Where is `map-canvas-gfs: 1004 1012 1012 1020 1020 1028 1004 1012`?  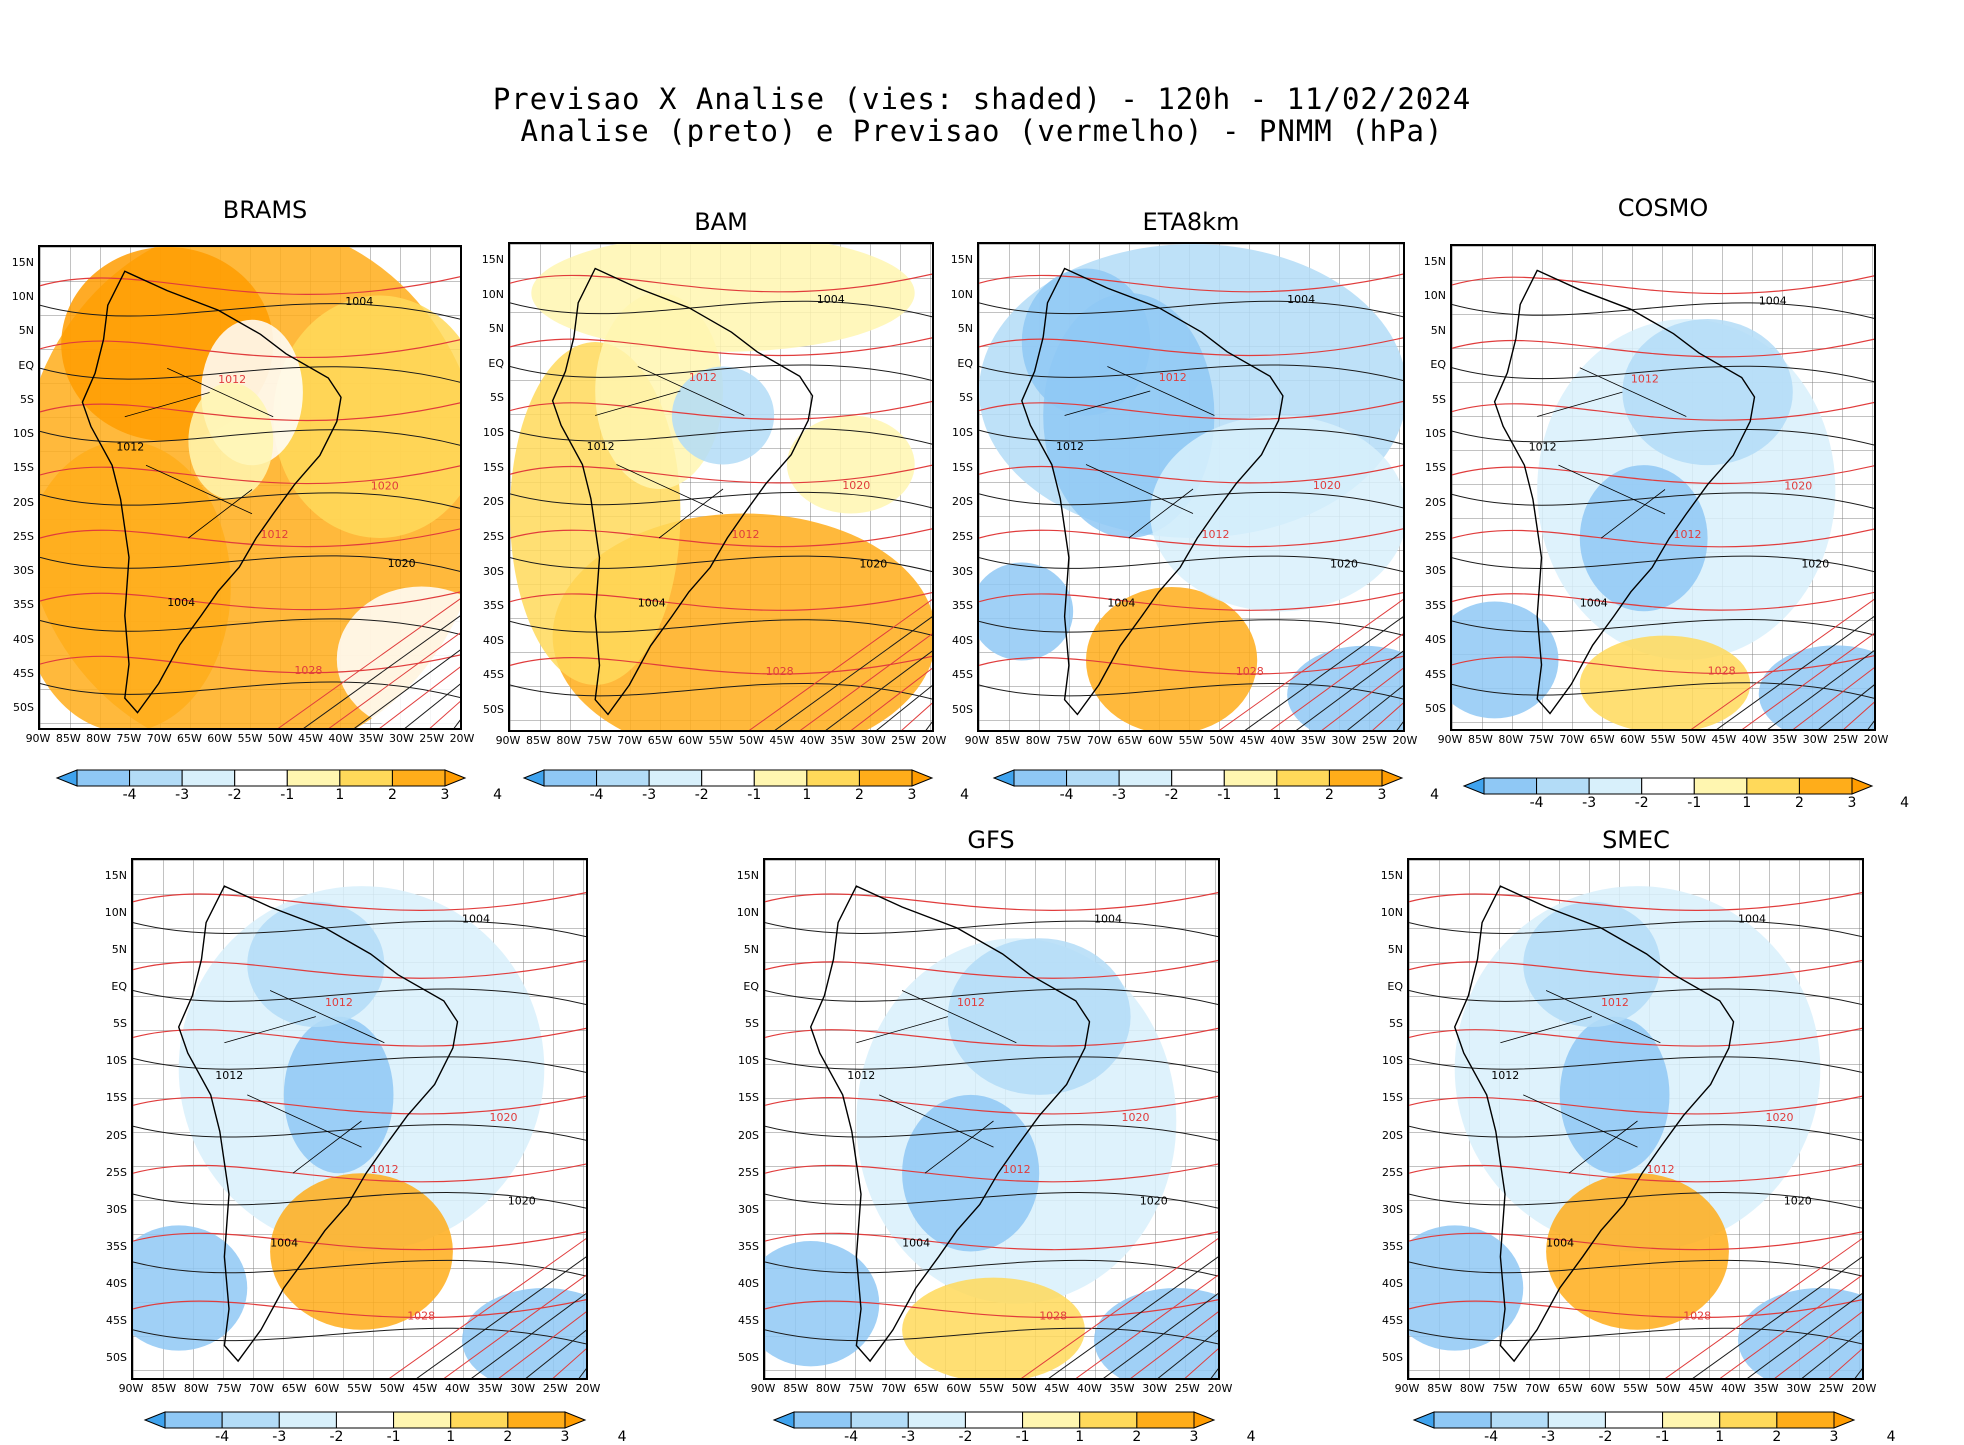 map-canvas-gfs: 1004 1012 1012 1020 1020 1028 1004 1012 is located at coordinates (991, 1131).